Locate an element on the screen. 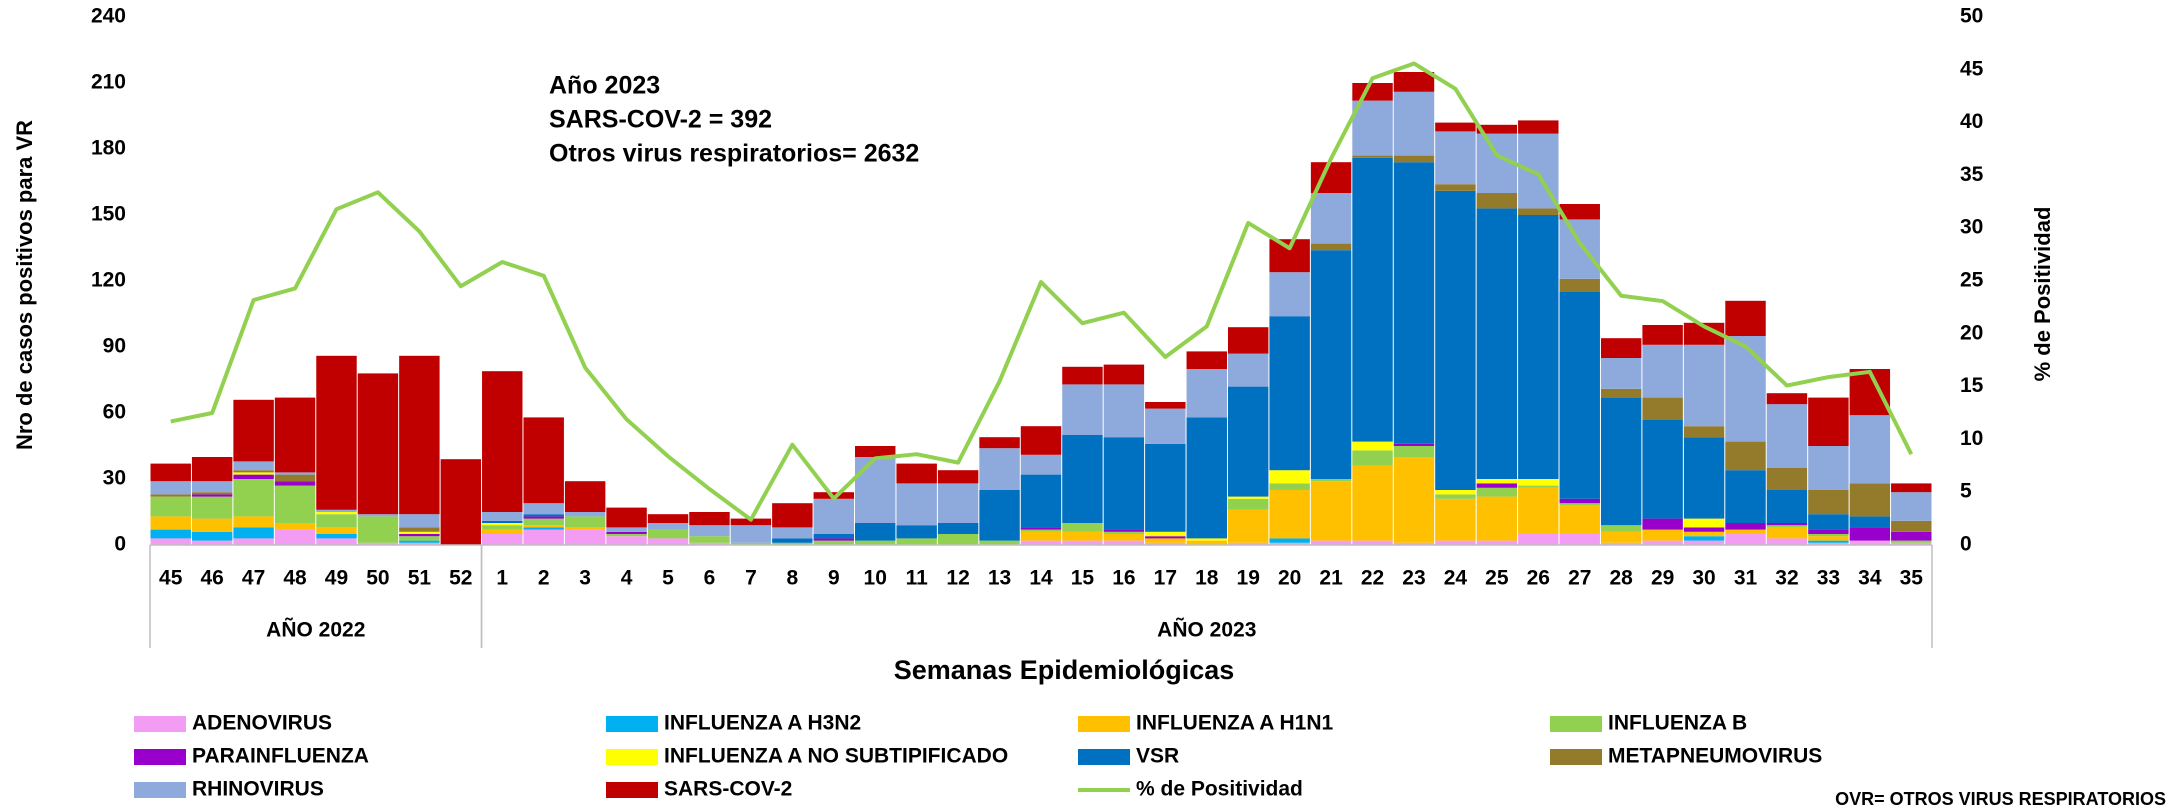  legend-label: INFLUENZA A H3N2 is located at coordinates (762, 723).